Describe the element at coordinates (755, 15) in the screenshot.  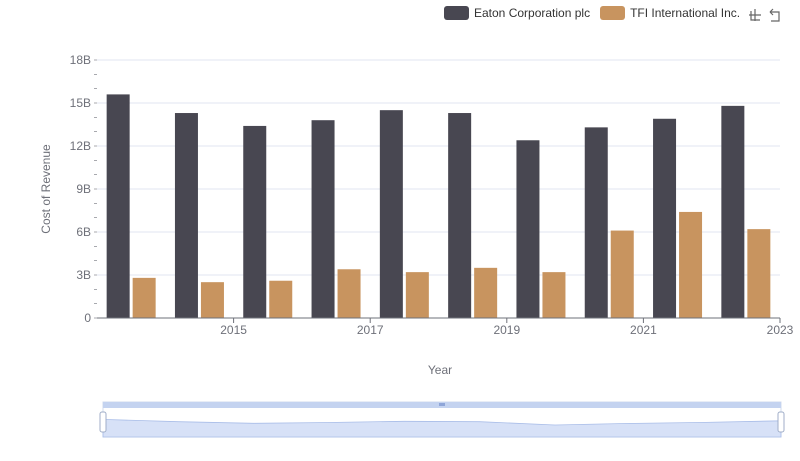
I see `zoom-icon` at that location.